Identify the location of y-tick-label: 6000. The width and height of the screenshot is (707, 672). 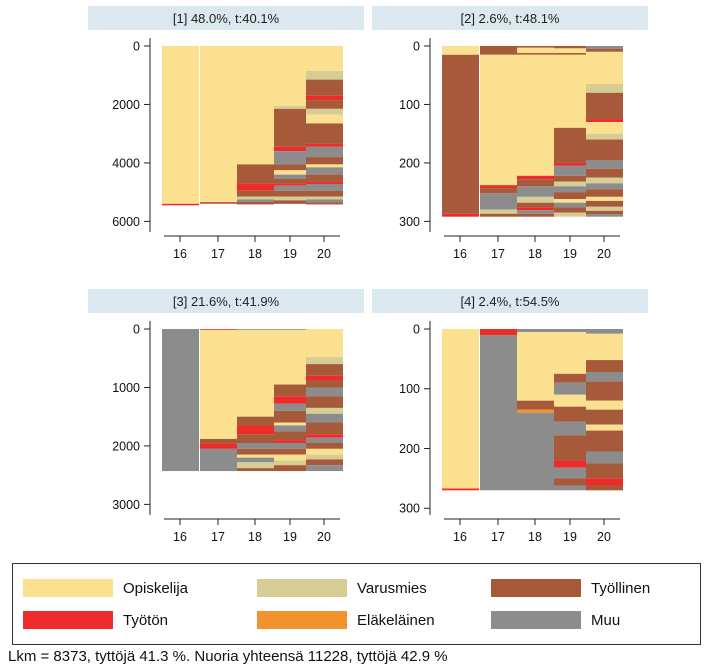
(126, 222).